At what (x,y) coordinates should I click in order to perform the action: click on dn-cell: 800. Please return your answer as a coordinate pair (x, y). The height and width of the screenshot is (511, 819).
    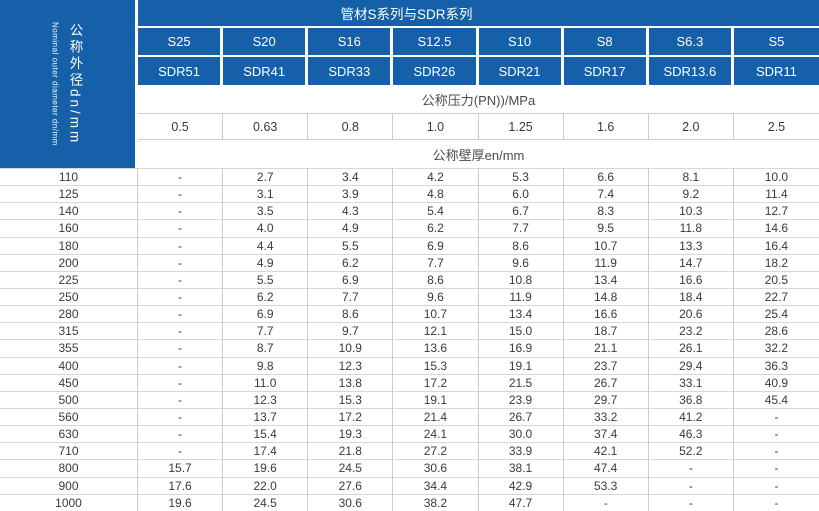
    Looking at the image, I should click on (69, 468).